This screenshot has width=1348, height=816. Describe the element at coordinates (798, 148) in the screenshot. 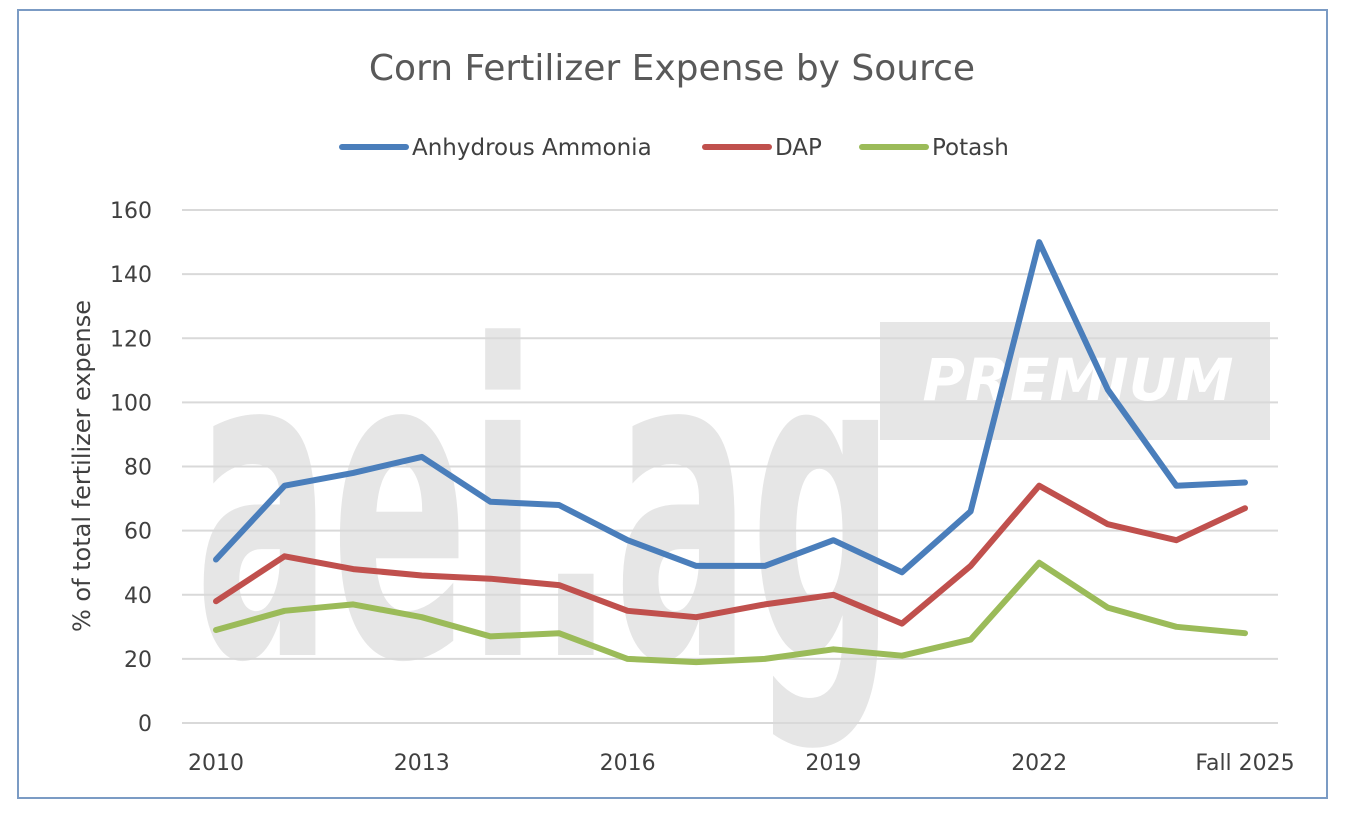

I see `legend-label: DAP` at that location.